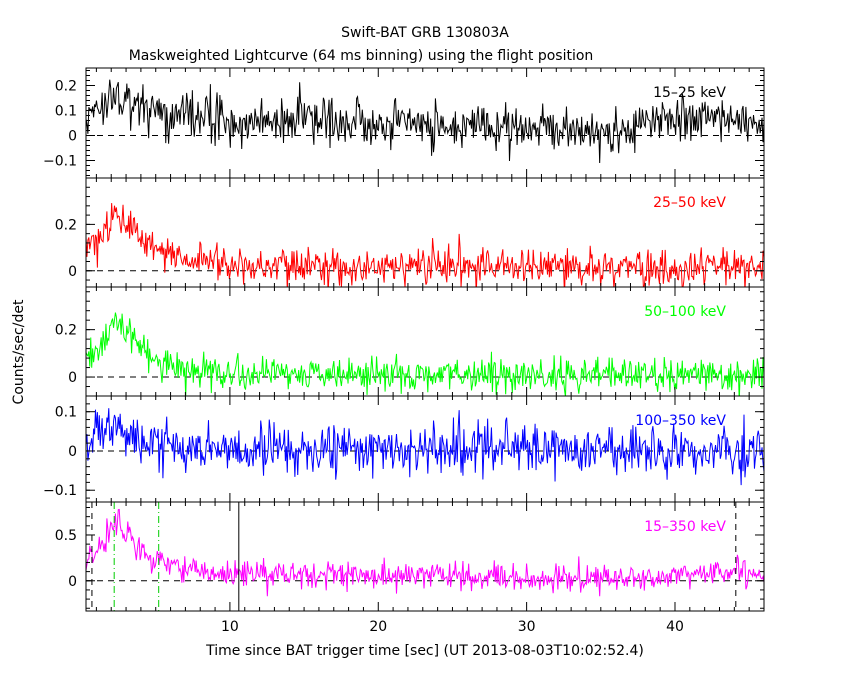  Describe the element at coordinates (689, 203) in the screenshot. I see `energy-band-label: 25–50 keV` at that location.